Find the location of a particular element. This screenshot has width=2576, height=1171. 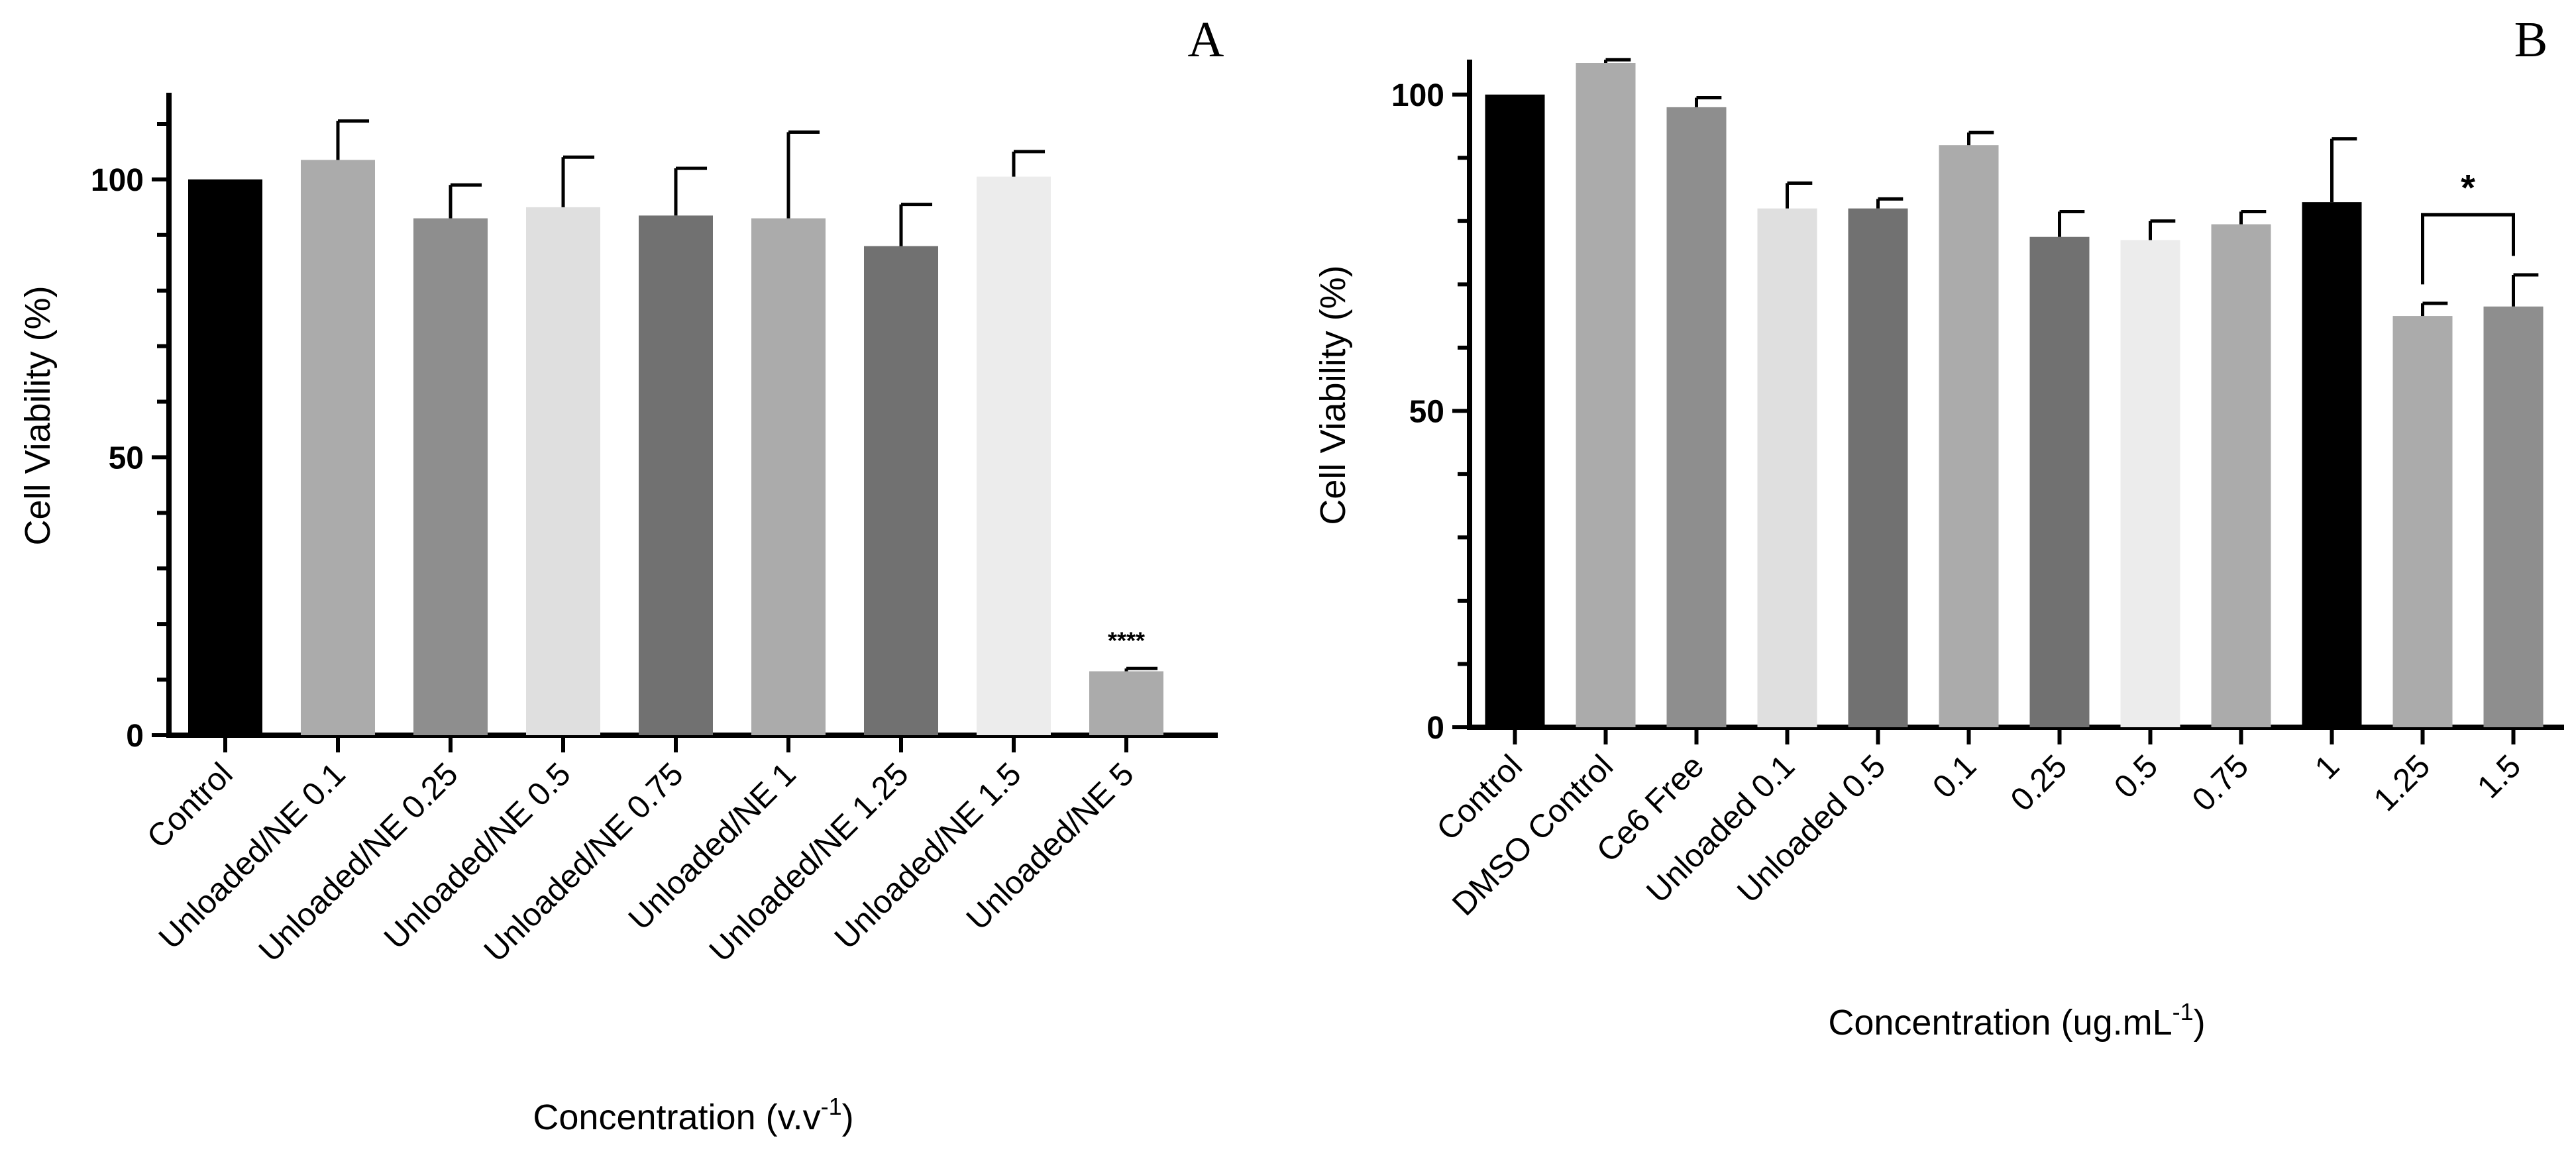

panel-letter: B is located at coordinates (2531, 40).